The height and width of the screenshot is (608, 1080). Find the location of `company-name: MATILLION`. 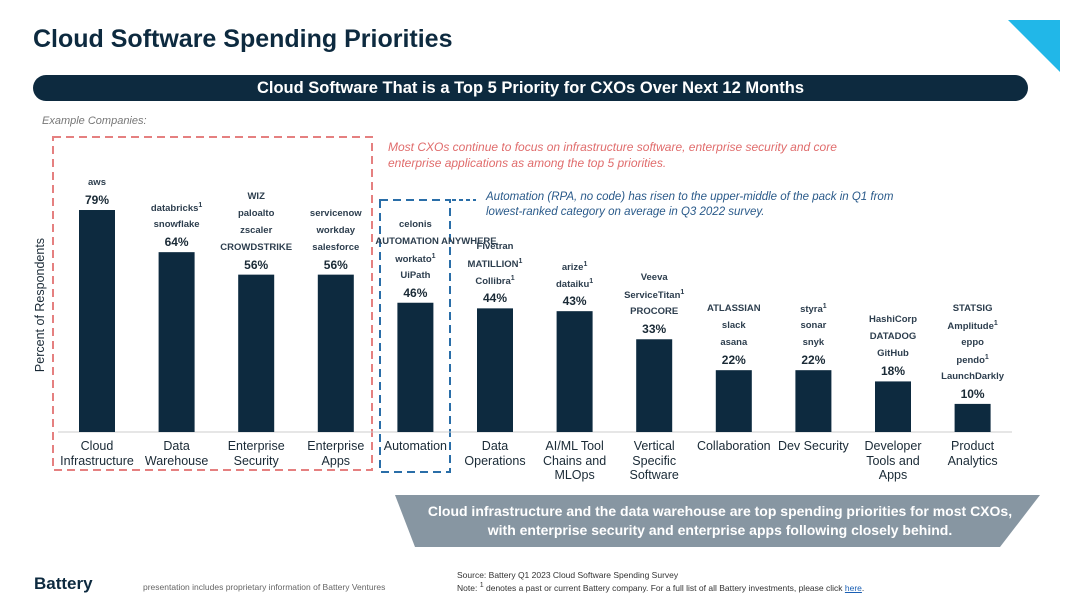

company-name: MATILLION is located at coordinates (493, 265).